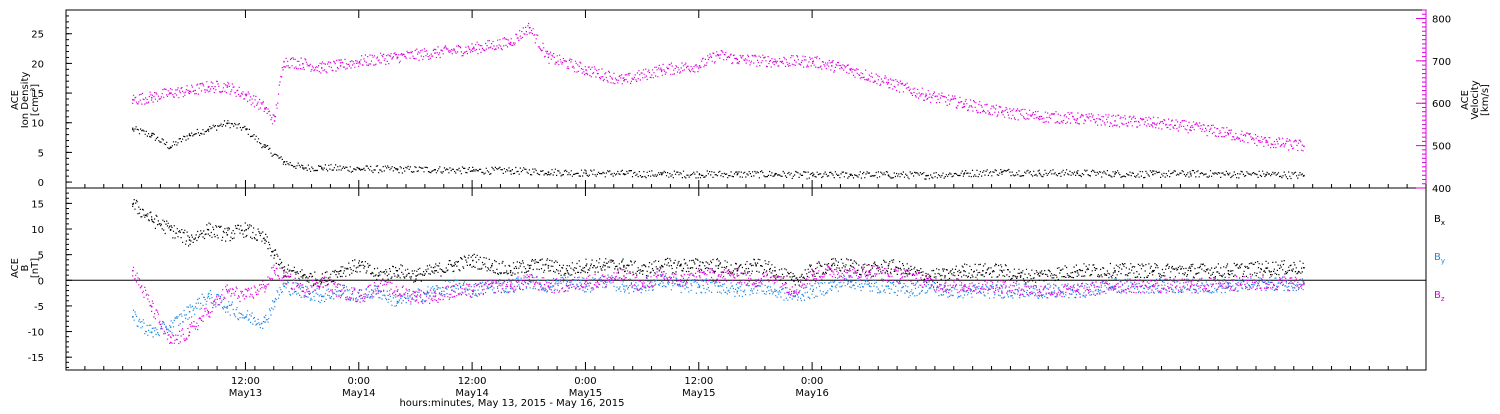 The width and height of the screenshot is (1500, 414). I want to click on x-tick-date-4: May15, so click(698, 393).